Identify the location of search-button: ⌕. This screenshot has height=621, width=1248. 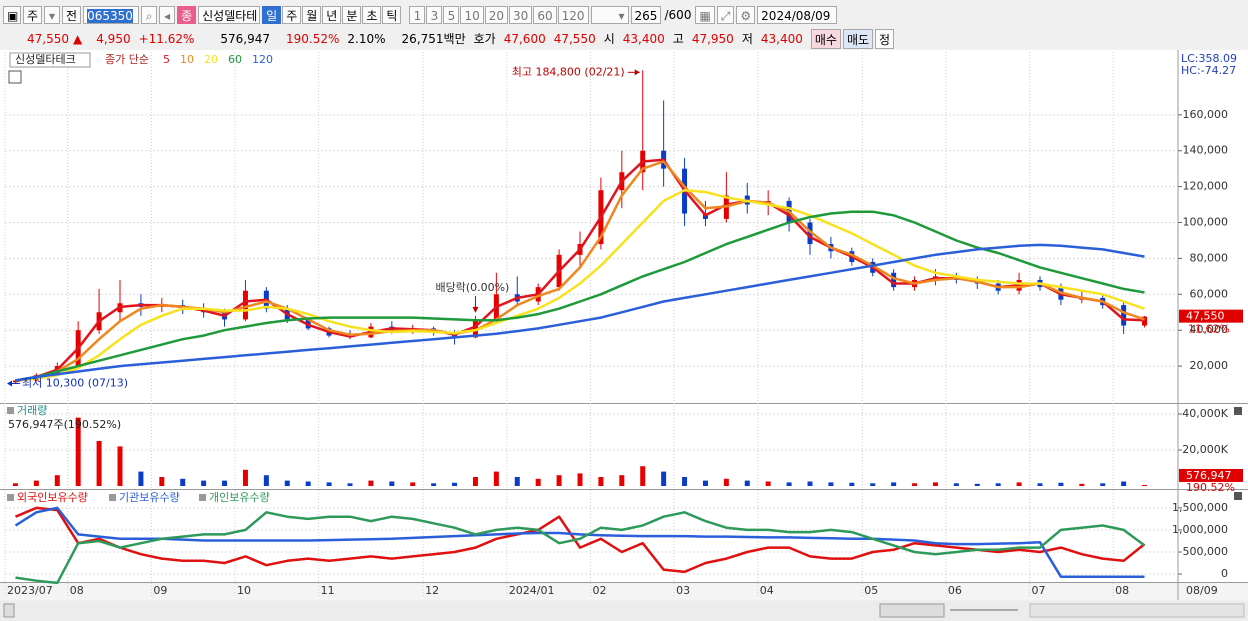
(149, 15).